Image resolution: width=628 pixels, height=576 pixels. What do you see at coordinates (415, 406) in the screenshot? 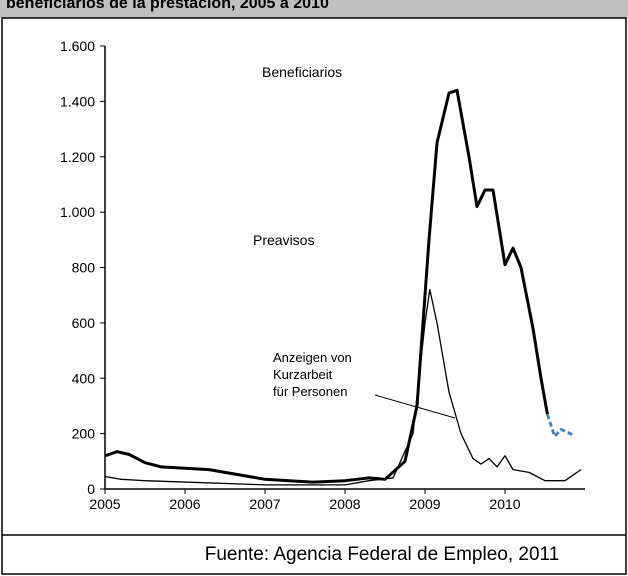
I see `annotation-pointer` at bounding box center [415, 406].